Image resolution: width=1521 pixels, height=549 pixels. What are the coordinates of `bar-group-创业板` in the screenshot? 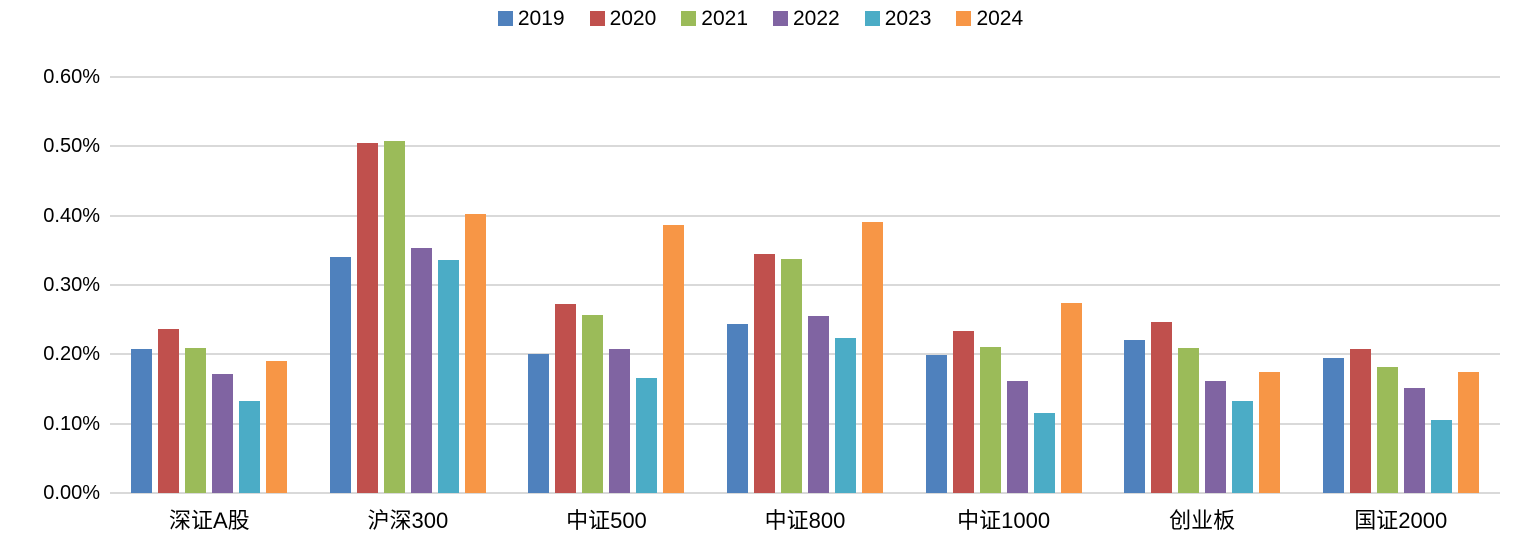 It's located at (1202, 285).